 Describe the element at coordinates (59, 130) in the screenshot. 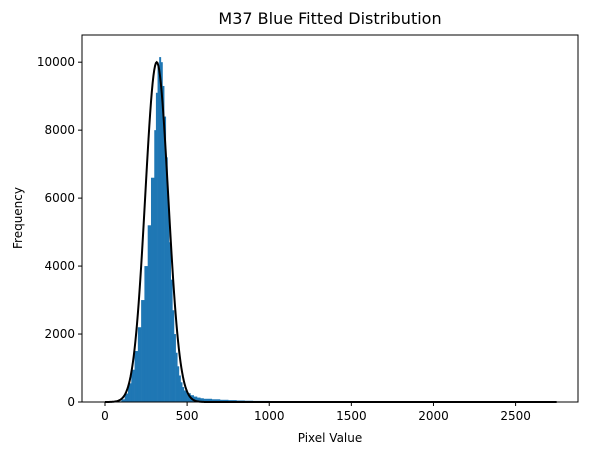

I see `y-tick-label: 8000` at that location.